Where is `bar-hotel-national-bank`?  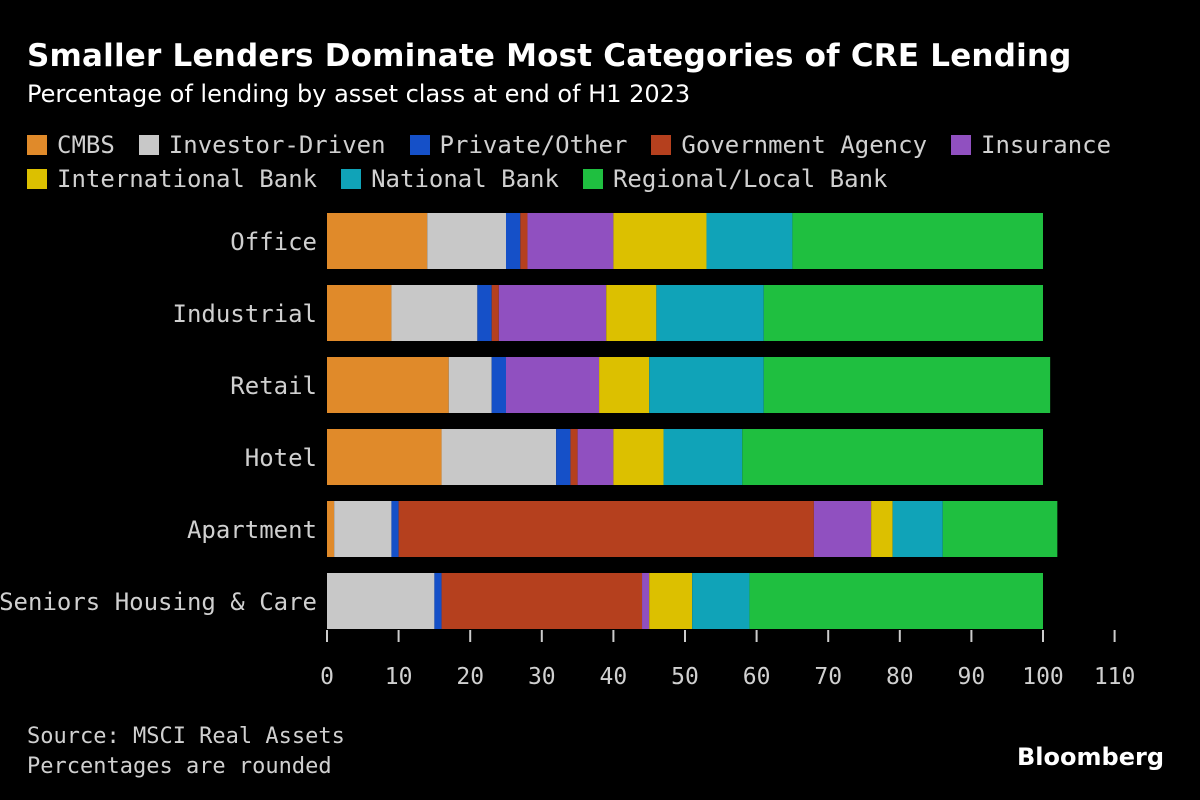
bar-hotel-national-bank is located at coordinates (703, 457).